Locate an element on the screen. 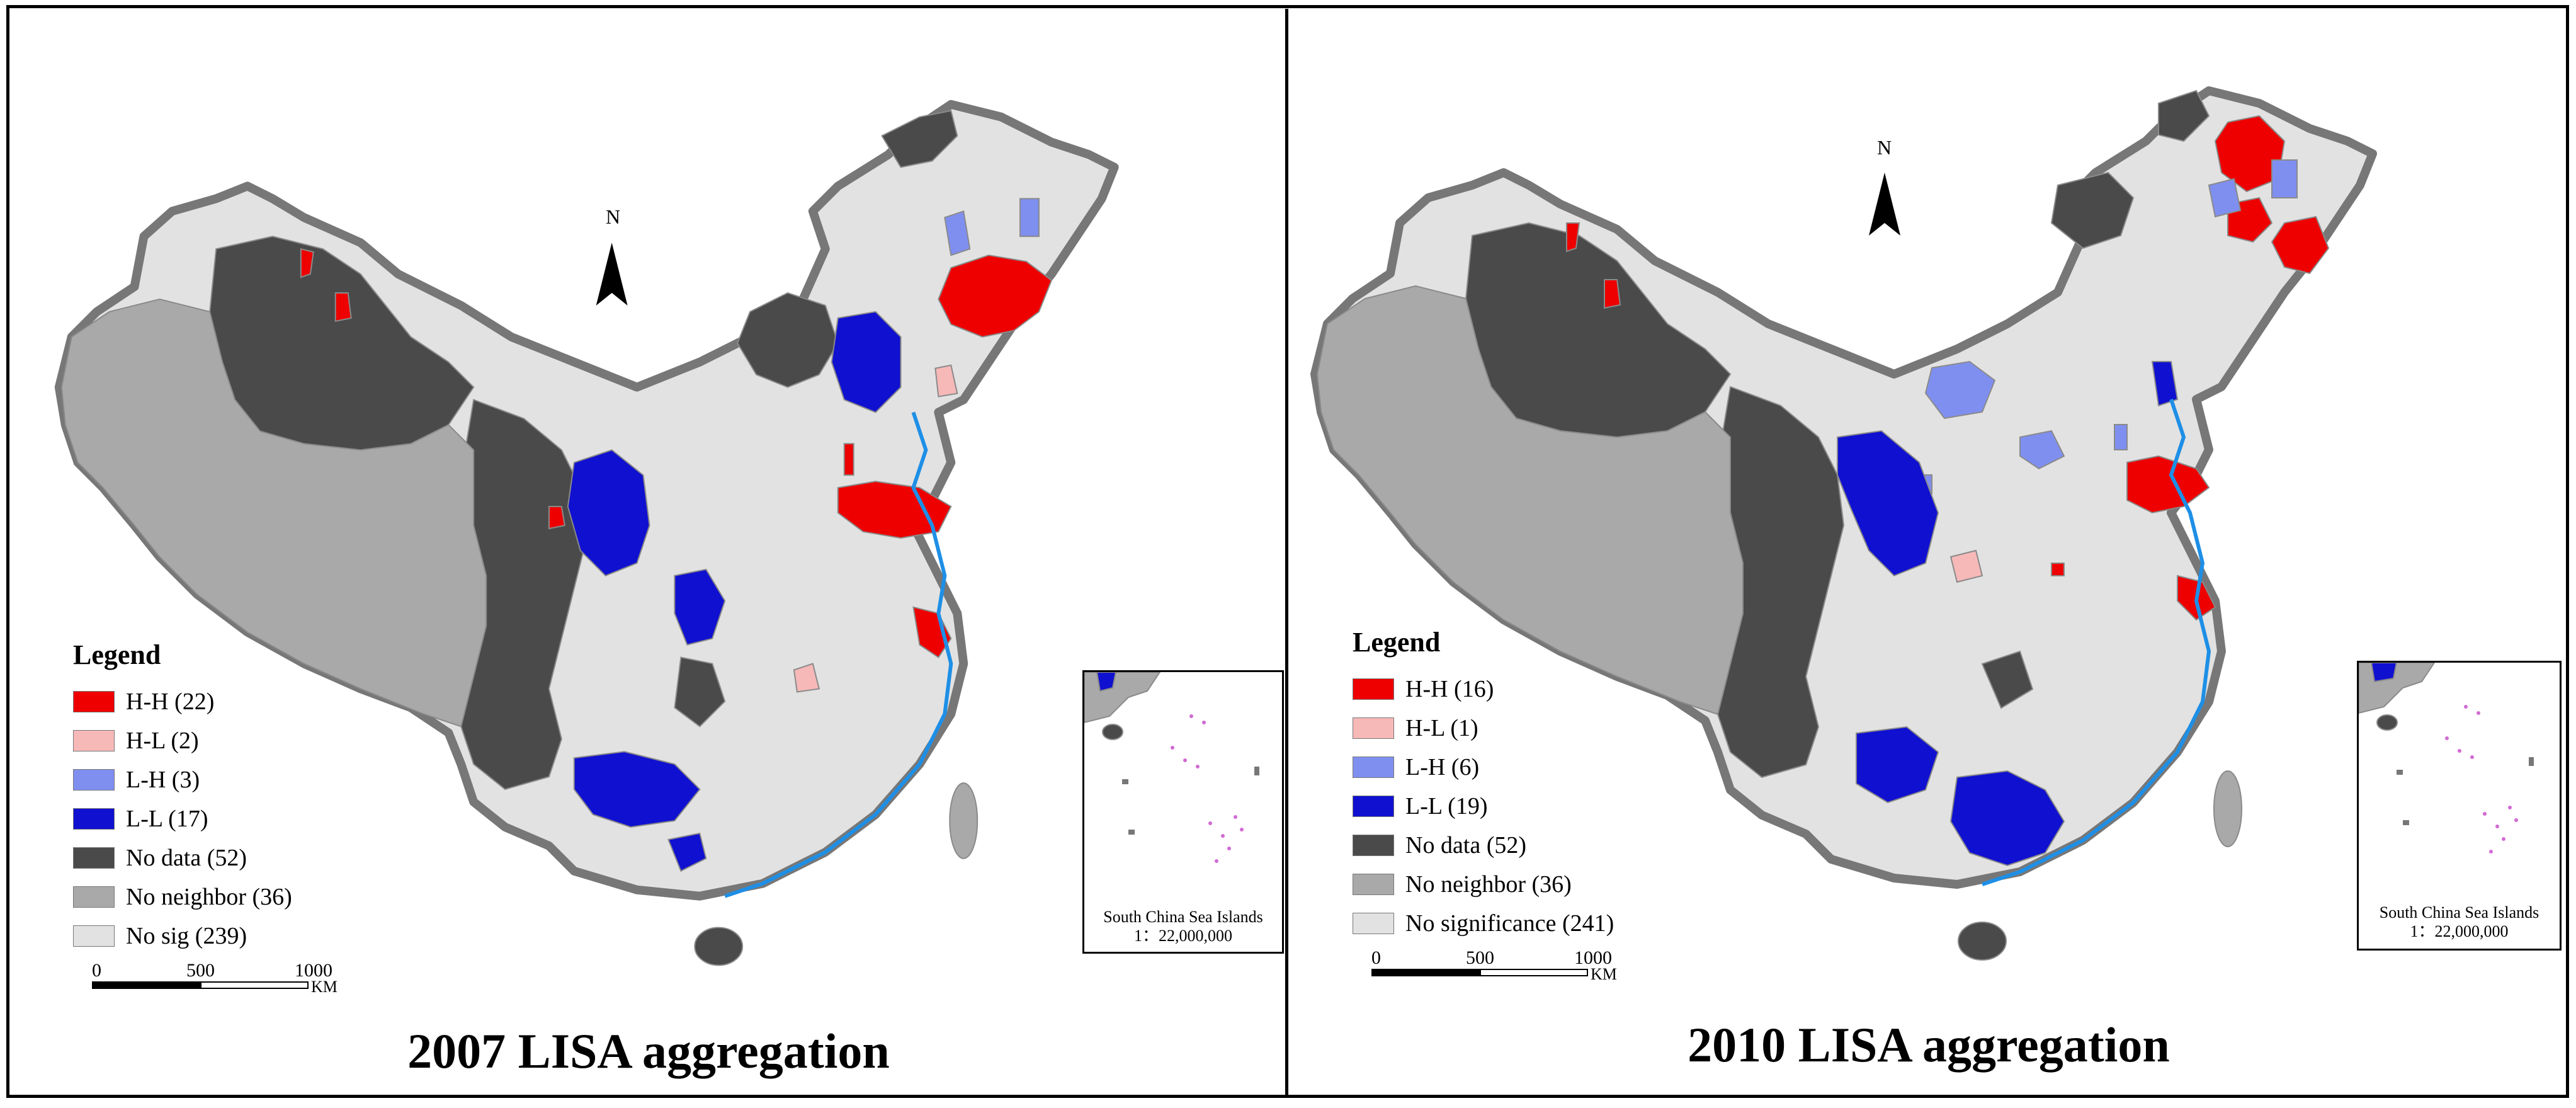  map-title-2010: 2010 LISA aggregation is located at coordinates (1929, 1044).